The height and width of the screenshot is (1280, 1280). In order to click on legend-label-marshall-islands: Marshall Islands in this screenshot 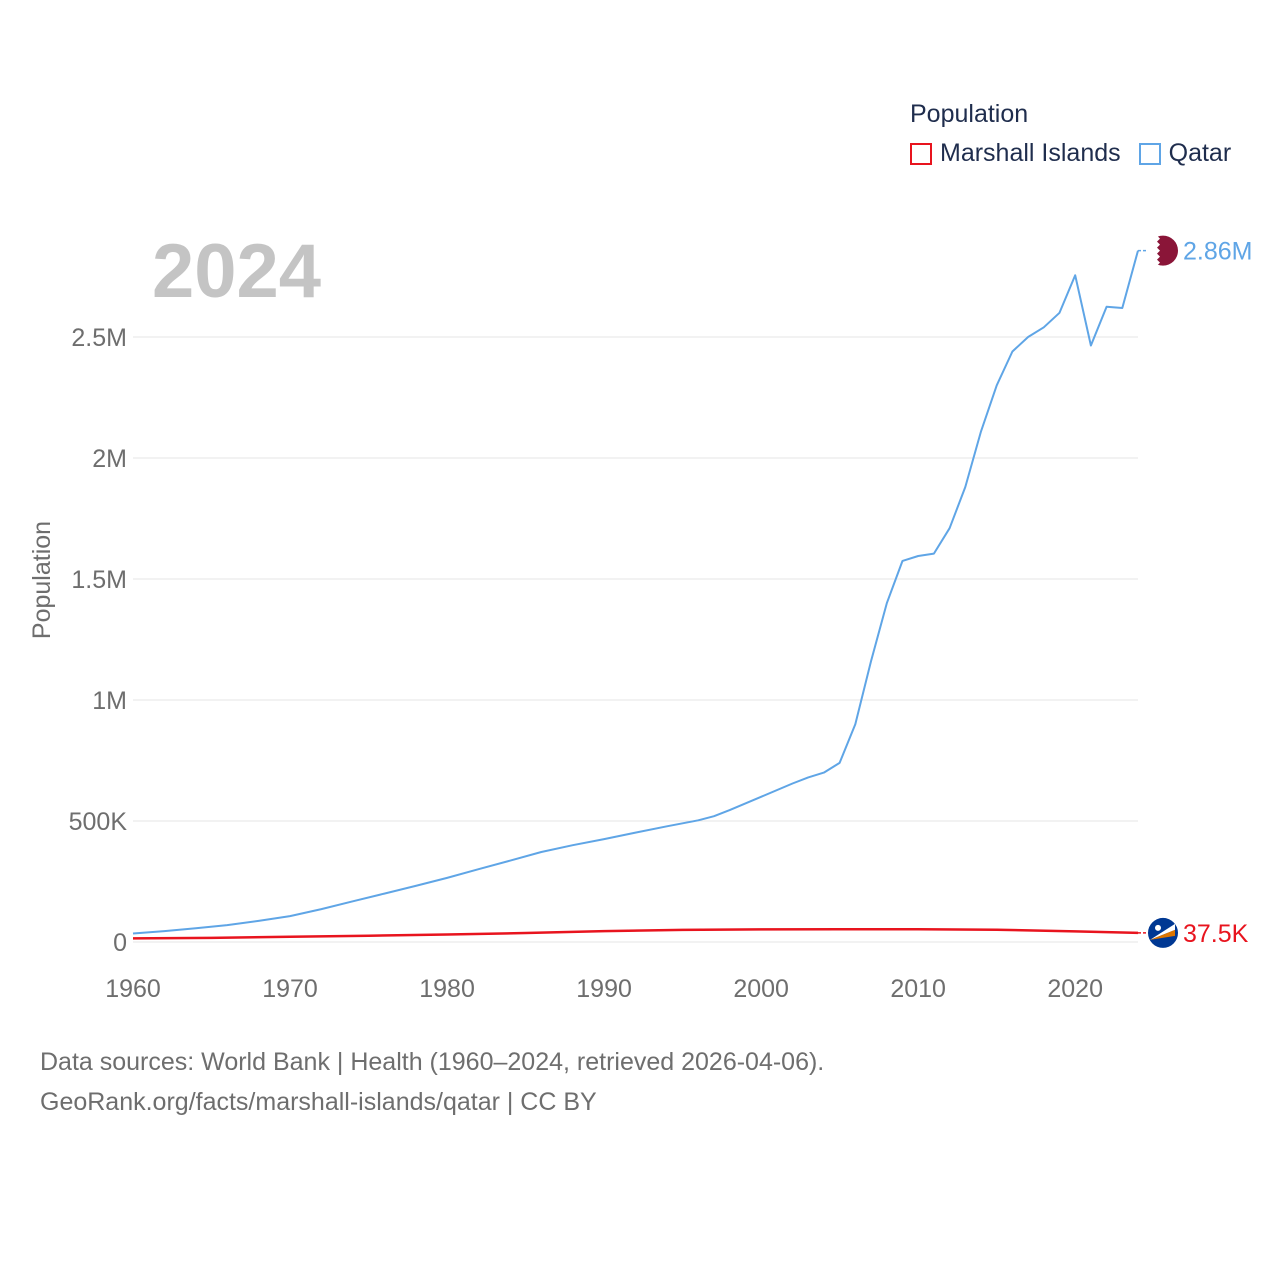, I will do `click(1030, 153)`.